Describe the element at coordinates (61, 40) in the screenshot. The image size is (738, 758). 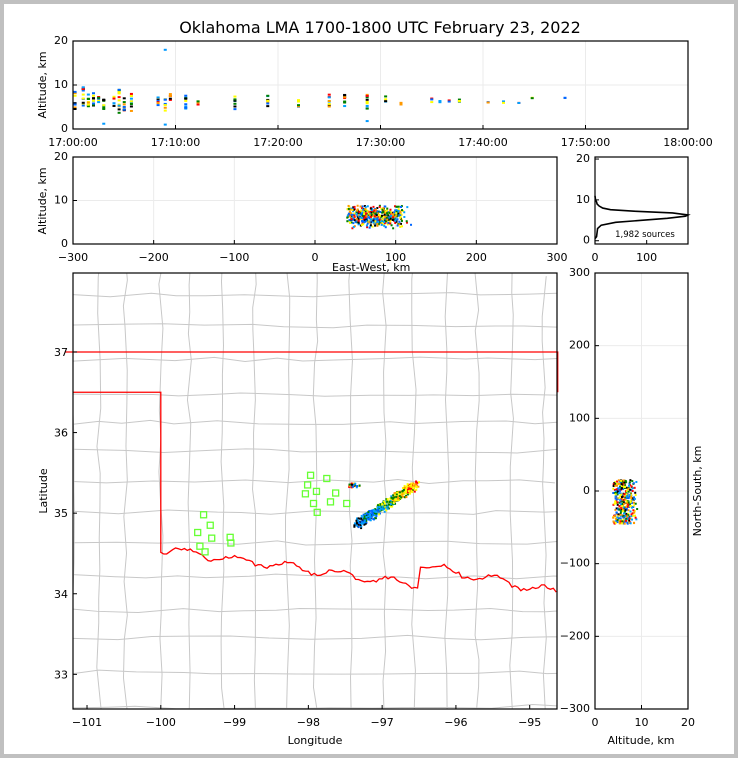
I see `y-tick-label: 20` at that location.